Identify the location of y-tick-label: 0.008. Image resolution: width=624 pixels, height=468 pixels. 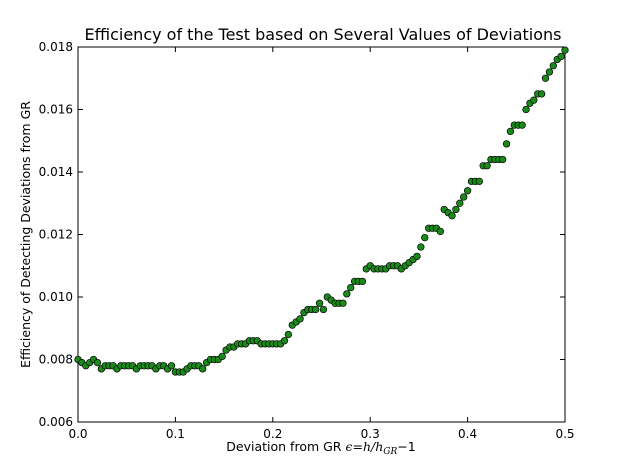
(56, 360).